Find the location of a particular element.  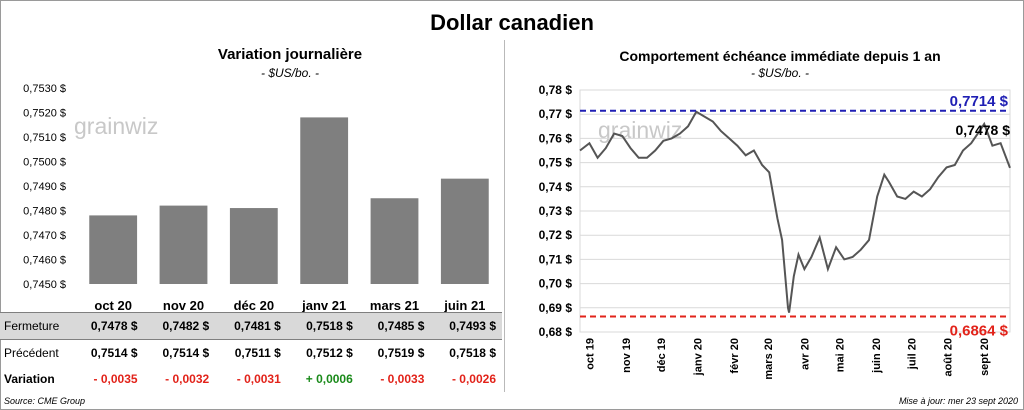

x-tick-label: nov 20 is located at coordinates (183, 305).